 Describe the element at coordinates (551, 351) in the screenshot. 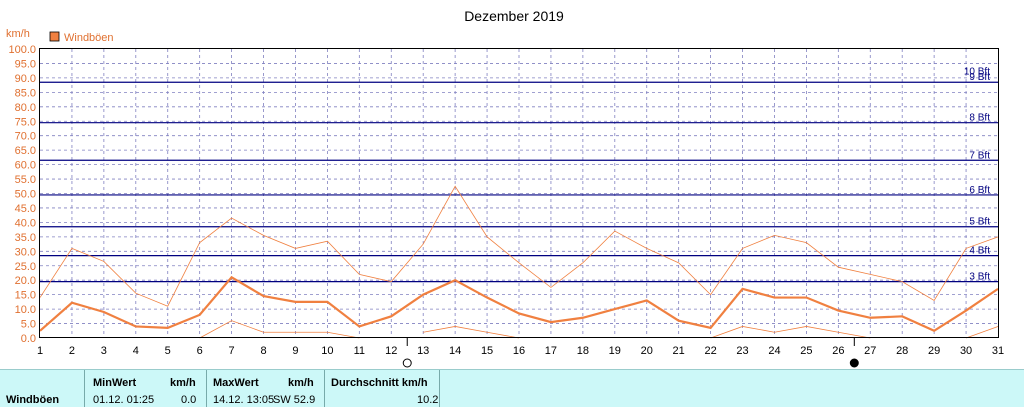

I see `x-tick-label: 17` at that location.